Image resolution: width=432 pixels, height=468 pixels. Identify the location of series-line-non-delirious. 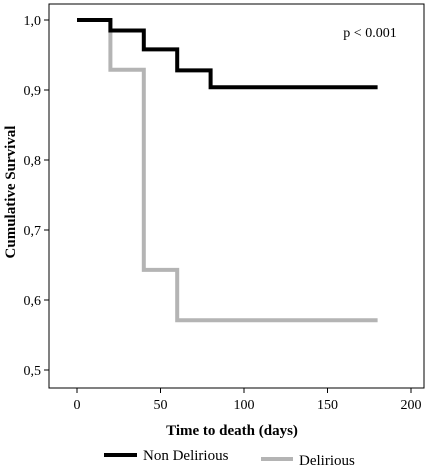
(227, 54).